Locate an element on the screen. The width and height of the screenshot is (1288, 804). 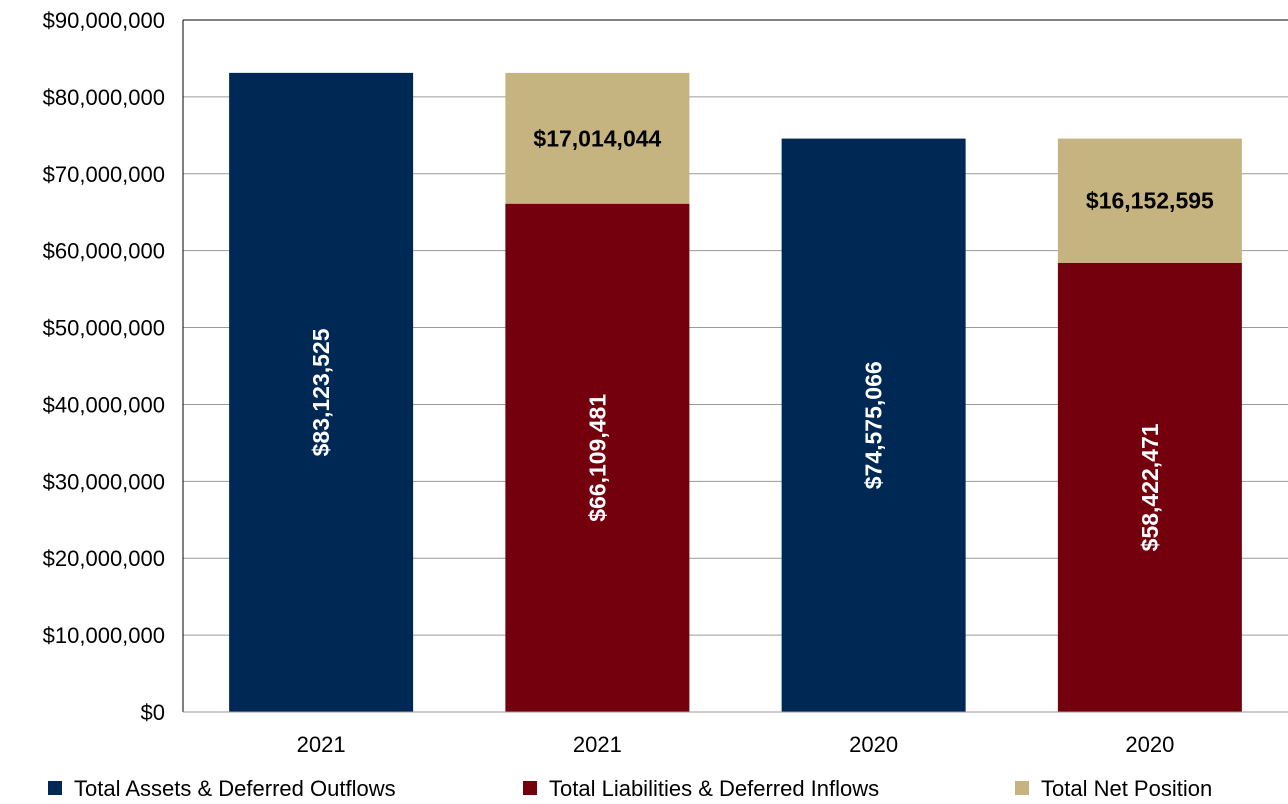
data-label: $58,422,471 is located at coordinates (1150, 487).